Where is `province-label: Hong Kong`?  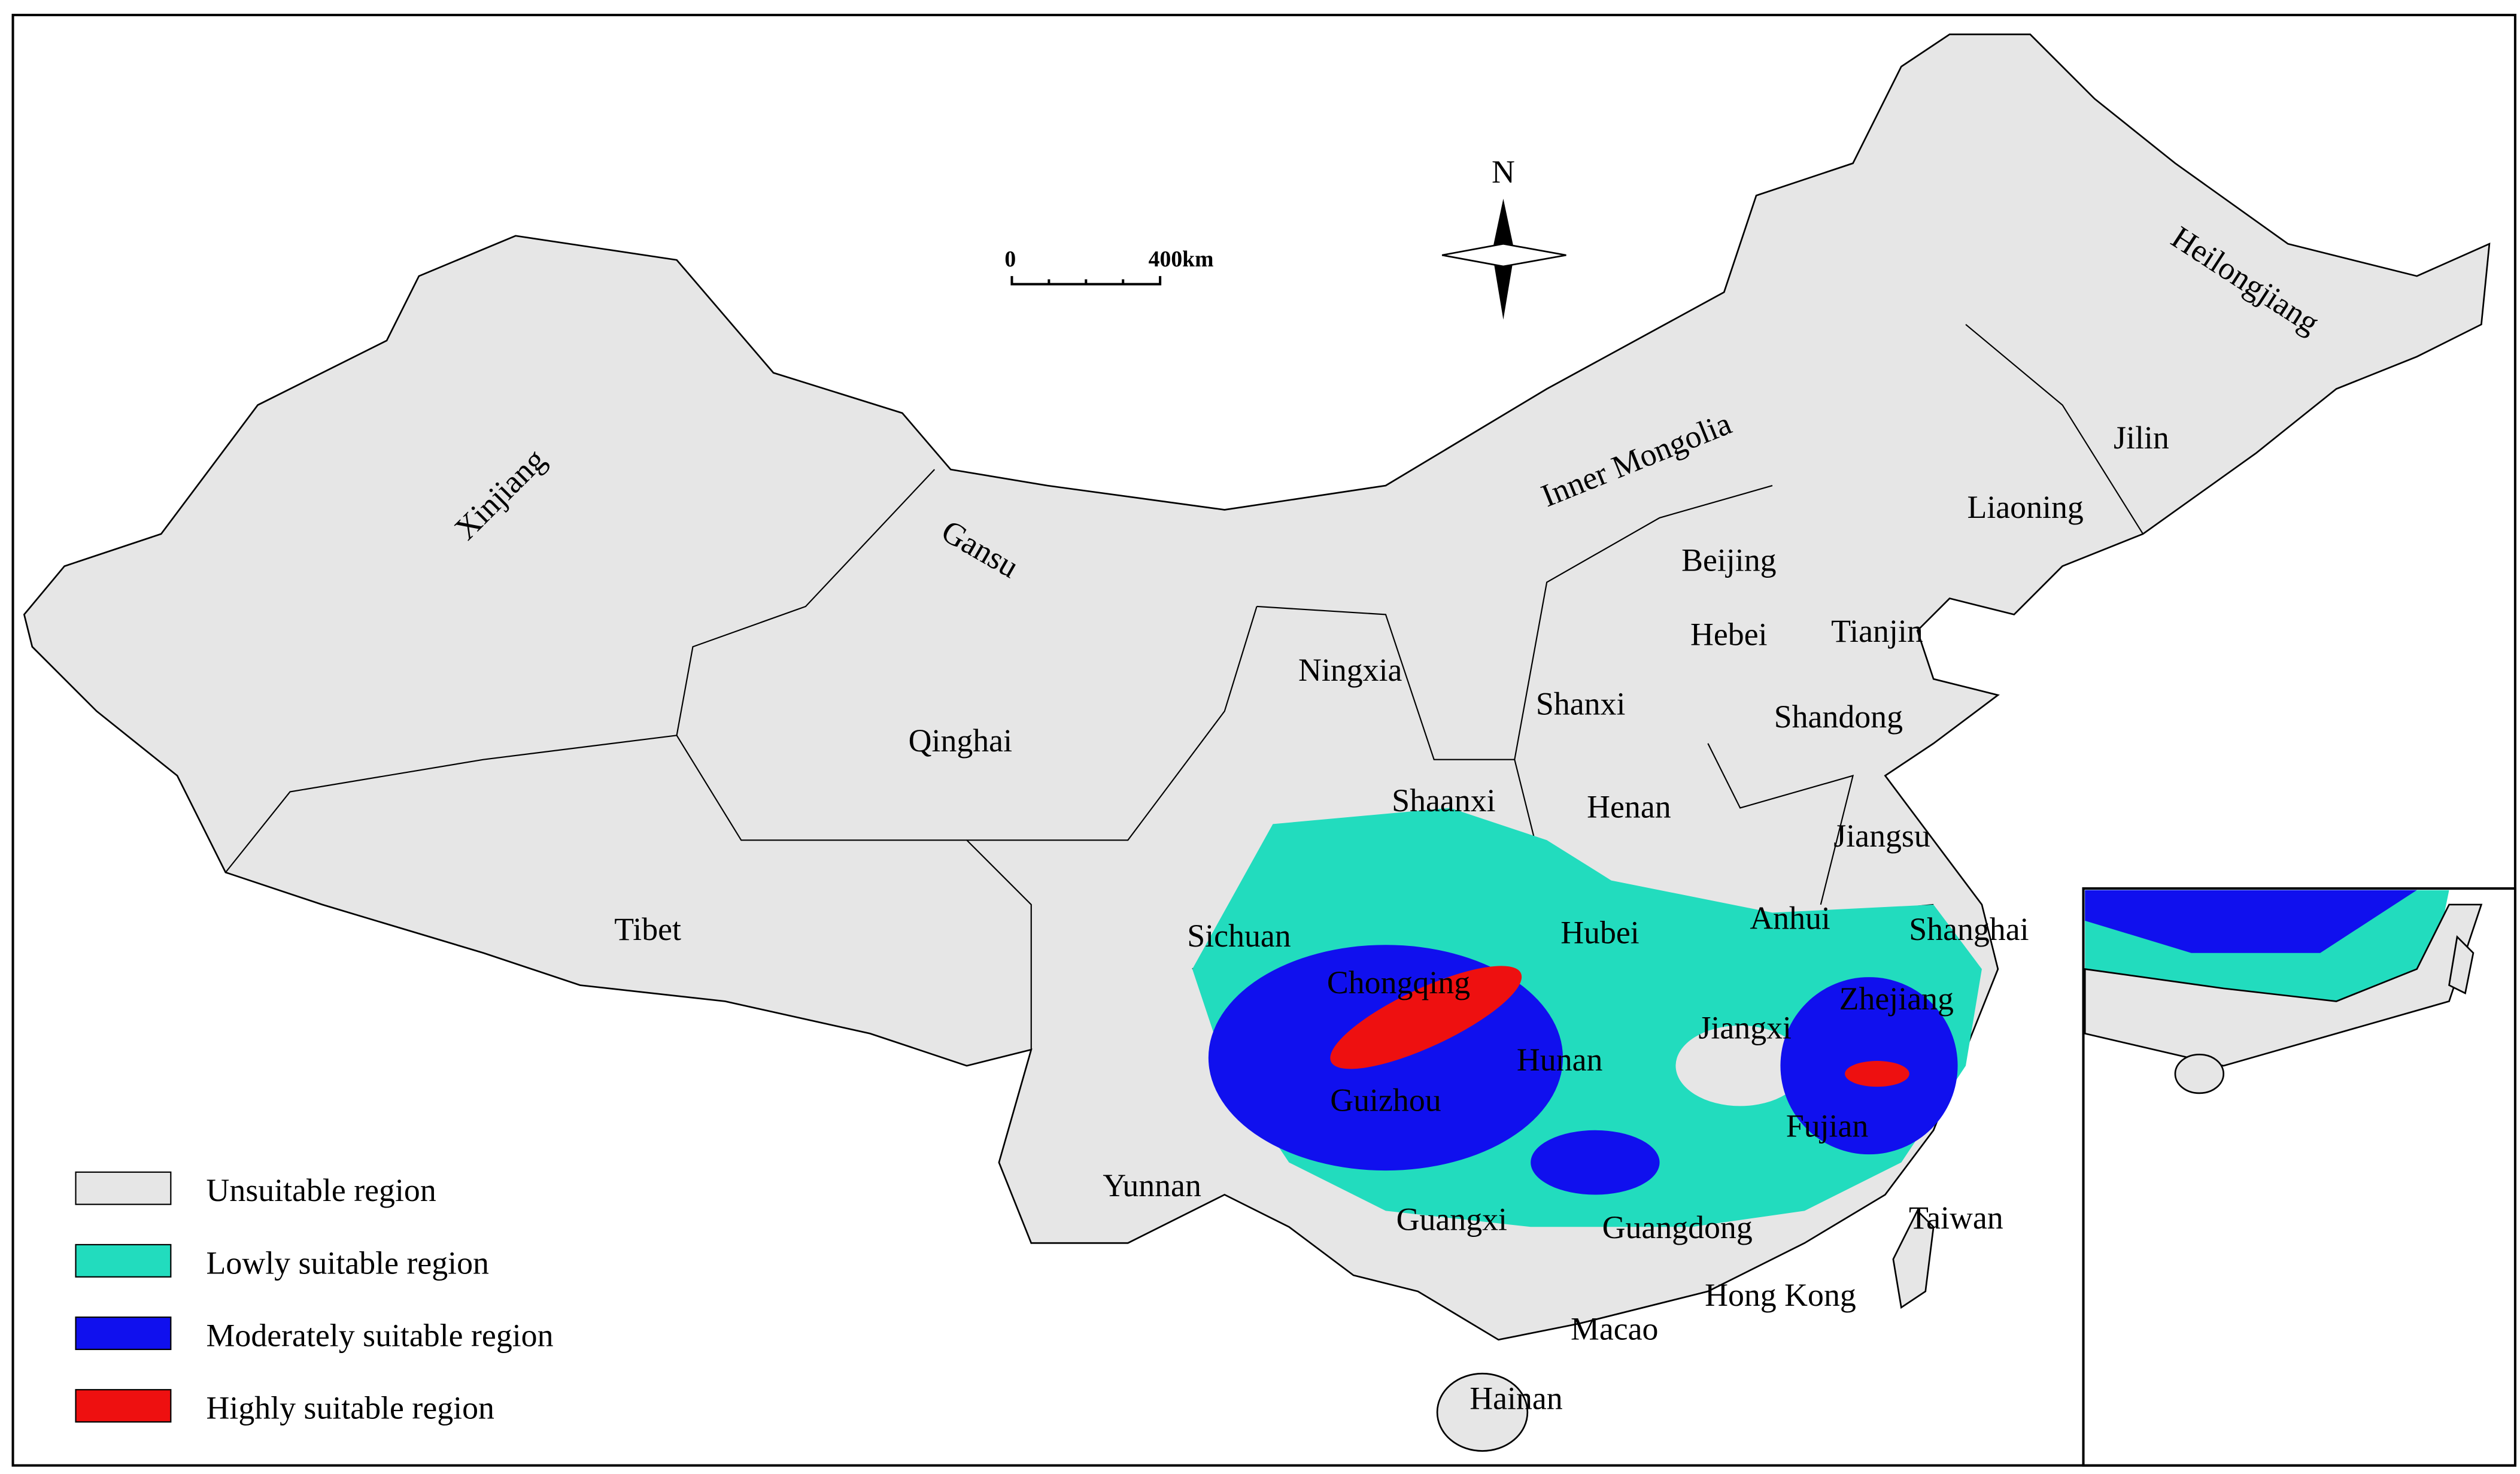 province-label: Hong Kong is located at coordinates (1780, 1295).